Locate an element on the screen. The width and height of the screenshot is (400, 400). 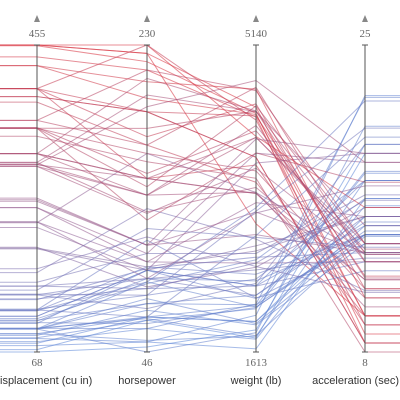
axis-label: horsepower is located at coordinates (147, 381).